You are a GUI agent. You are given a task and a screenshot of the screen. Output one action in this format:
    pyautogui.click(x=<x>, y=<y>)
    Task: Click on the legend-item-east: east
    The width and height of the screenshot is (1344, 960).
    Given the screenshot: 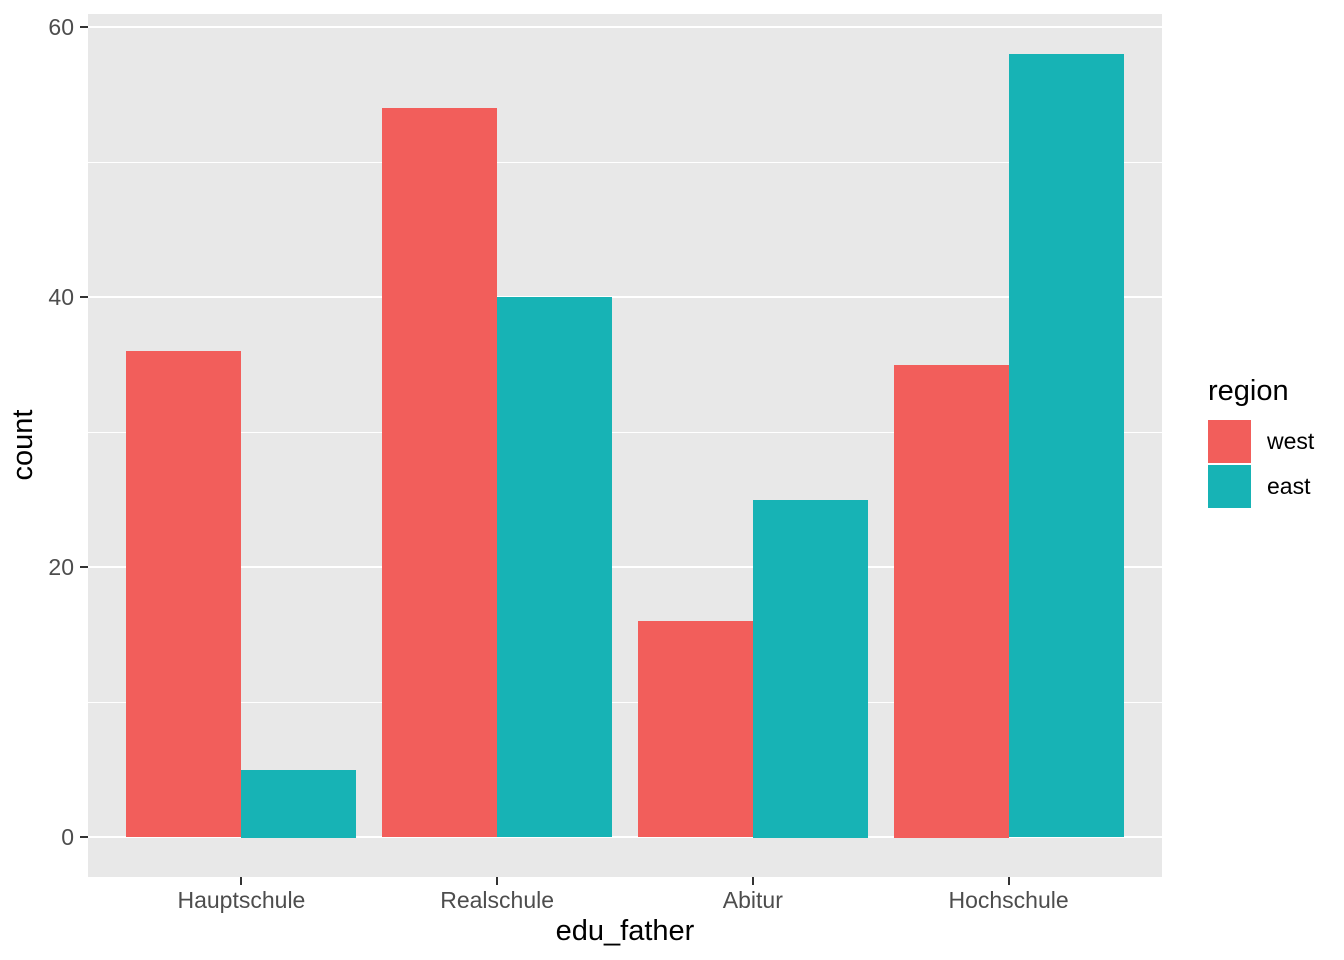 What is the action you would take?
    pyautogui.click(x=1261, y=486)
    